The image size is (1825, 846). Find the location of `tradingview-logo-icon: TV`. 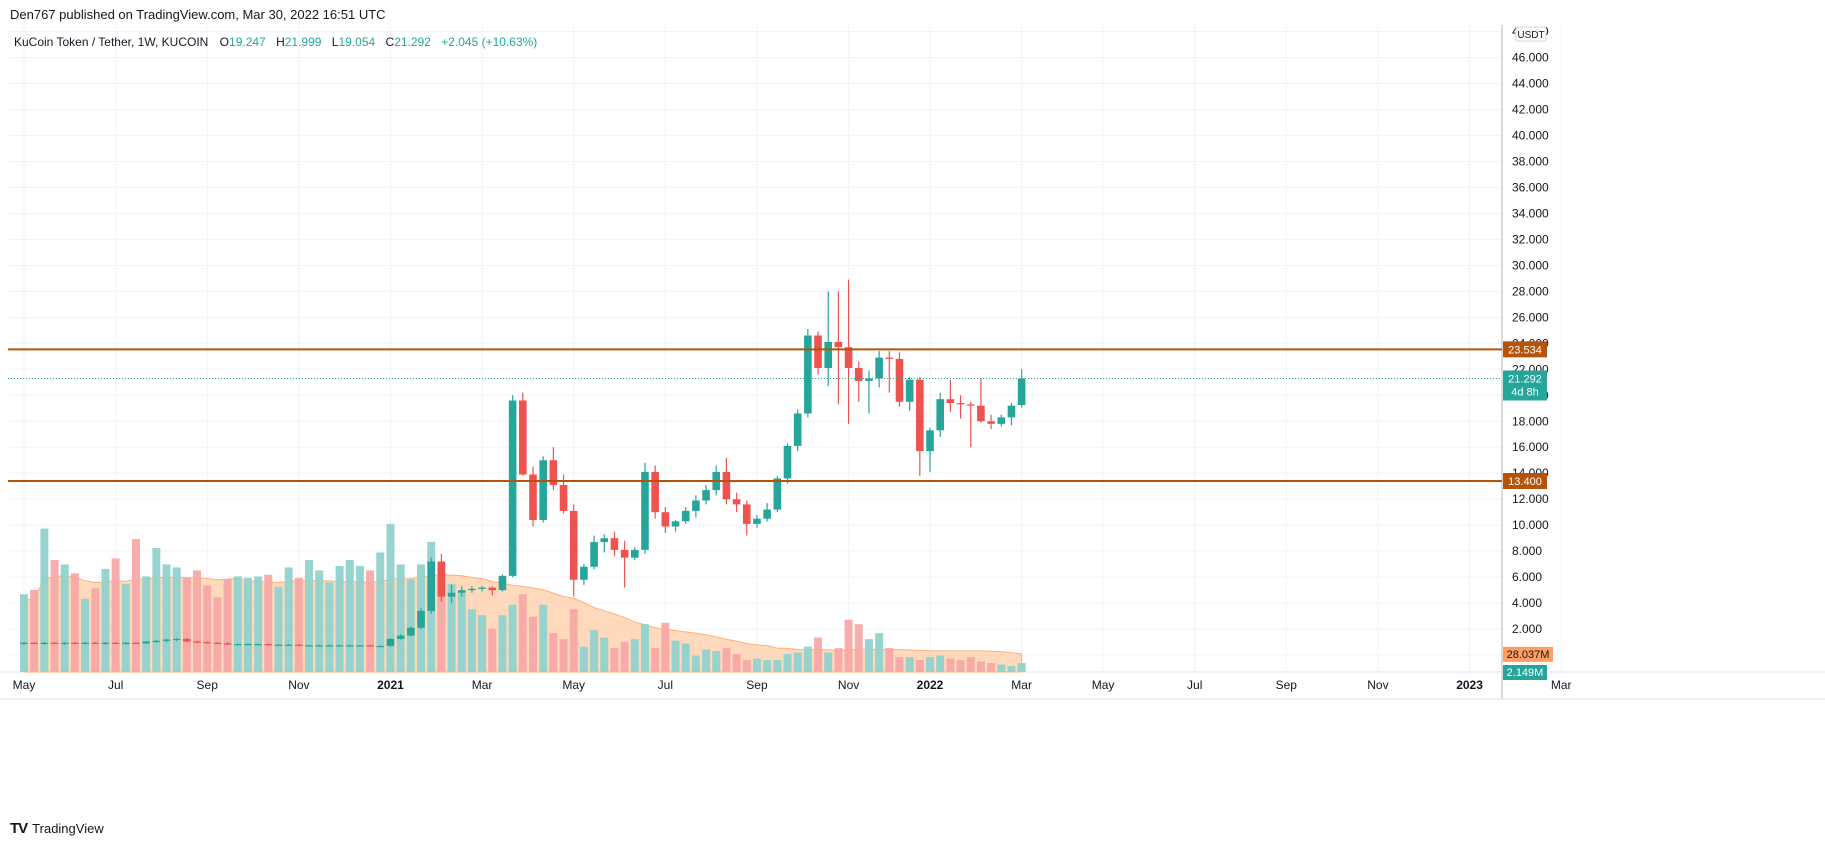

tradingview-logo-icon: TV is located at coordinates (19, 828).